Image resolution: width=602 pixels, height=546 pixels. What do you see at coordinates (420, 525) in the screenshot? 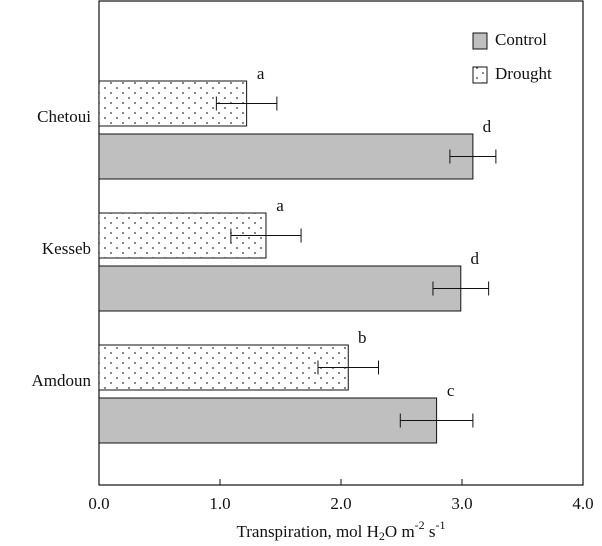
I see `x-label-sup: -2` at bounding box center [420, 525].